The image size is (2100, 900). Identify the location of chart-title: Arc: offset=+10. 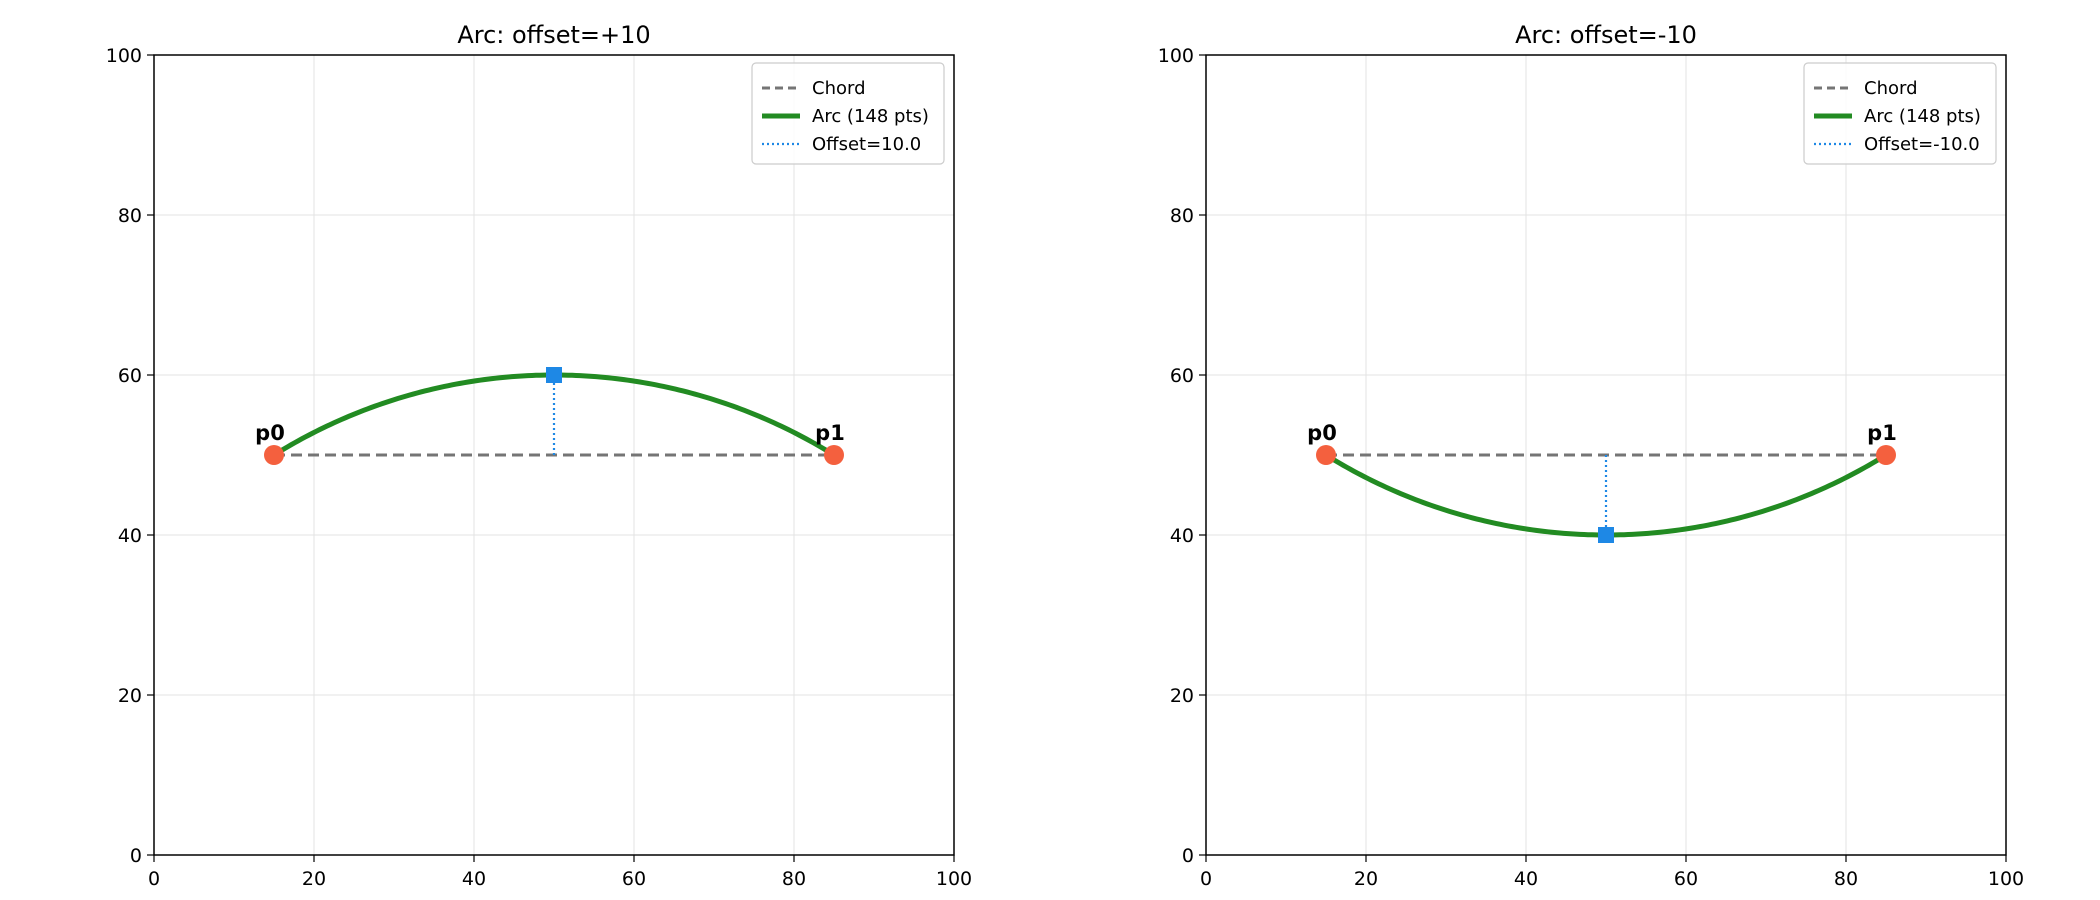
(553, 35).